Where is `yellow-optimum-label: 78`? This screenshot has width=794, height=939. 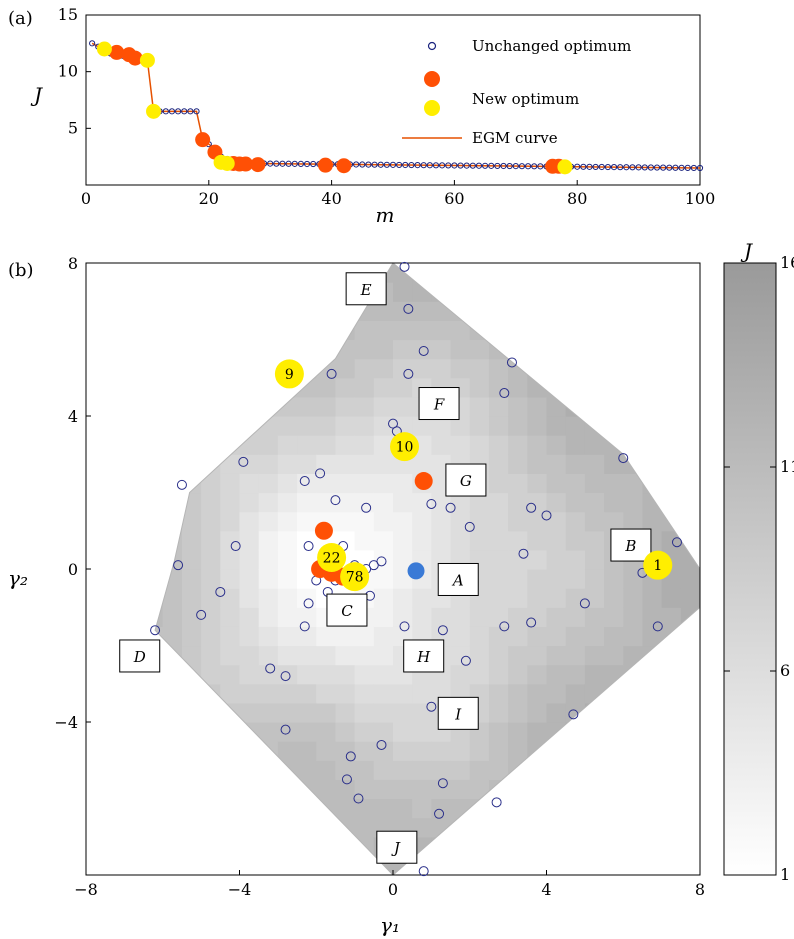 yellow-optimum-label: 78 is located at coordinates (355, 578).